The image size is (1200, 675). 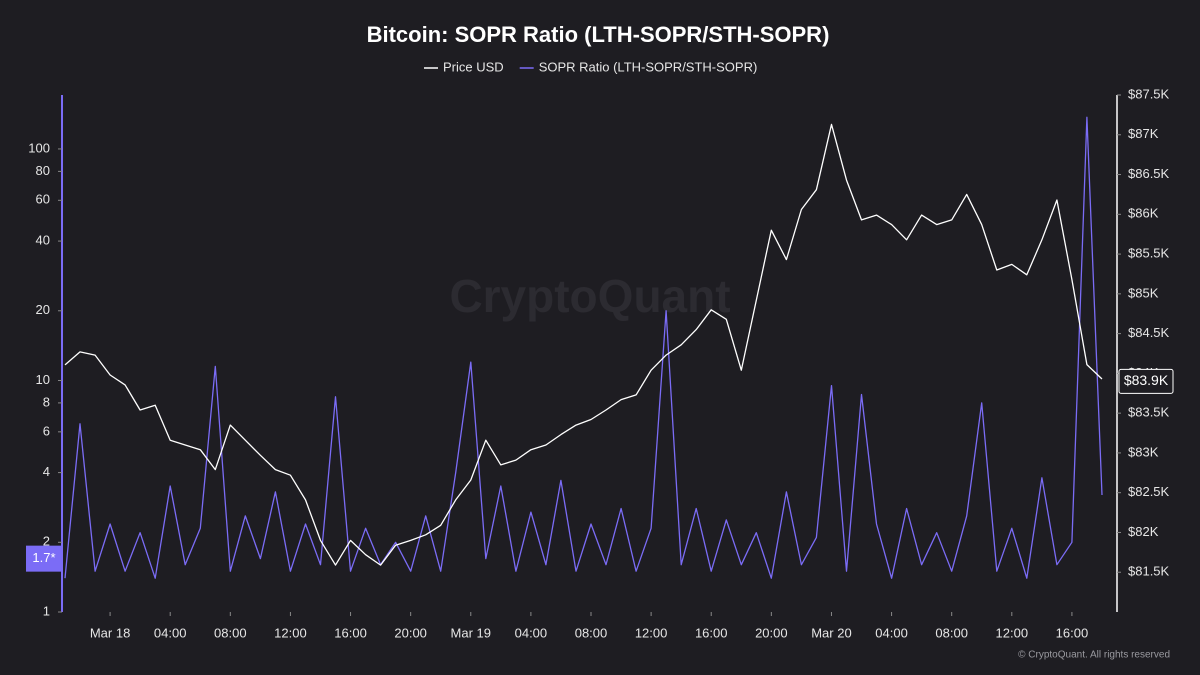 What do you see at coordinates (598, 34) in the screenshot?
I see `chart-title: Bitcoin: SOPR Ratio (LTH-SOPR/STH-SOPR)` at bounding box center [598, 34].